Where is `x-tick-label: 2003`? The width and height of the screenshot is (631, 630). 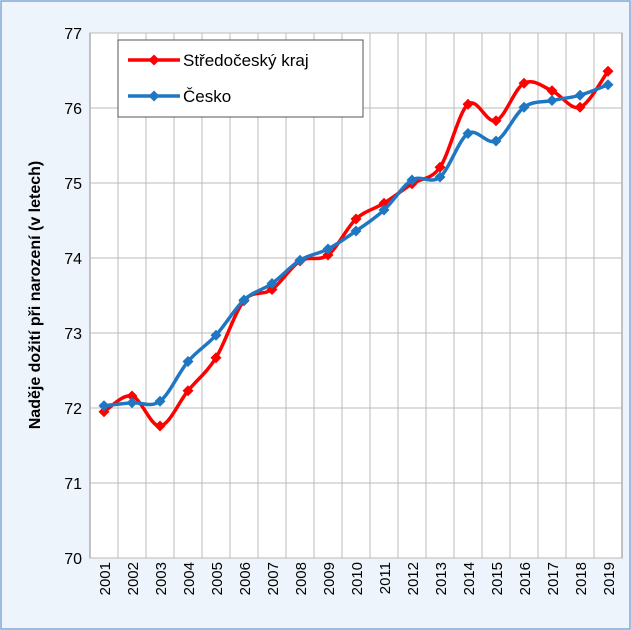 x-tick-label: 2003 is located at coordinates (161, 578).